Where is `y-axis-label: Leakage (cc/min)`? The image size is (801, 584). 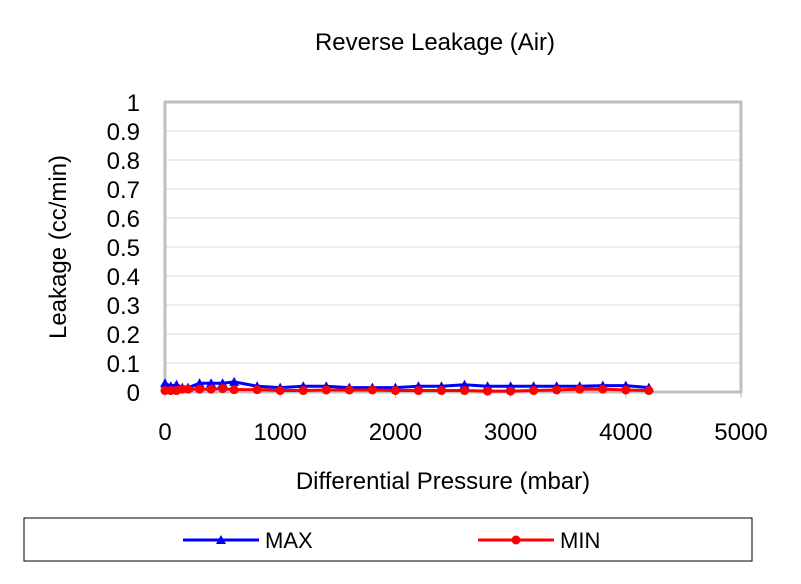
y-axis-label: Leakage (cc/min) is located at coordinates (58, 247).